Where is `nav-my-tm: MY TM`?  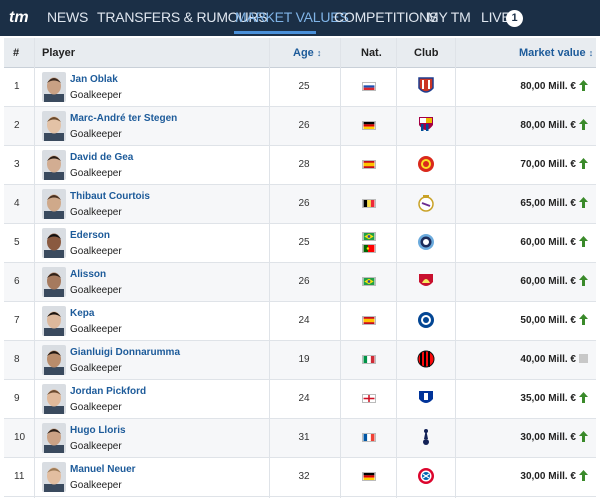
nav-my-tm: MY TM is located at coordinates (449, 17).